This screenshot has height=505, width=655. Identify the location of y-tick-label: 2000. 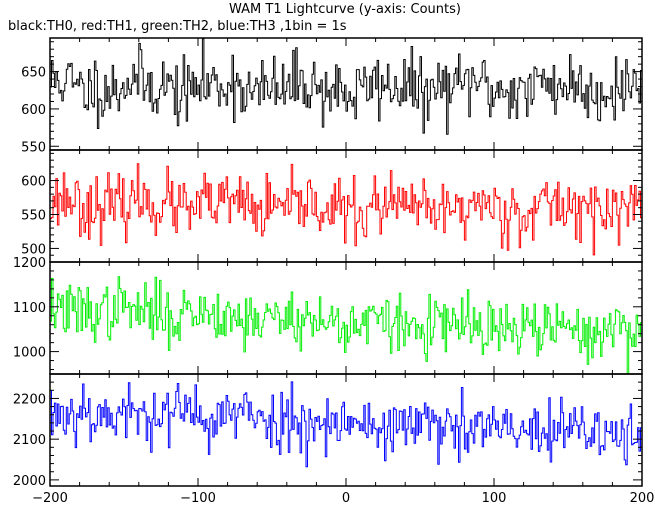
(29, 481).